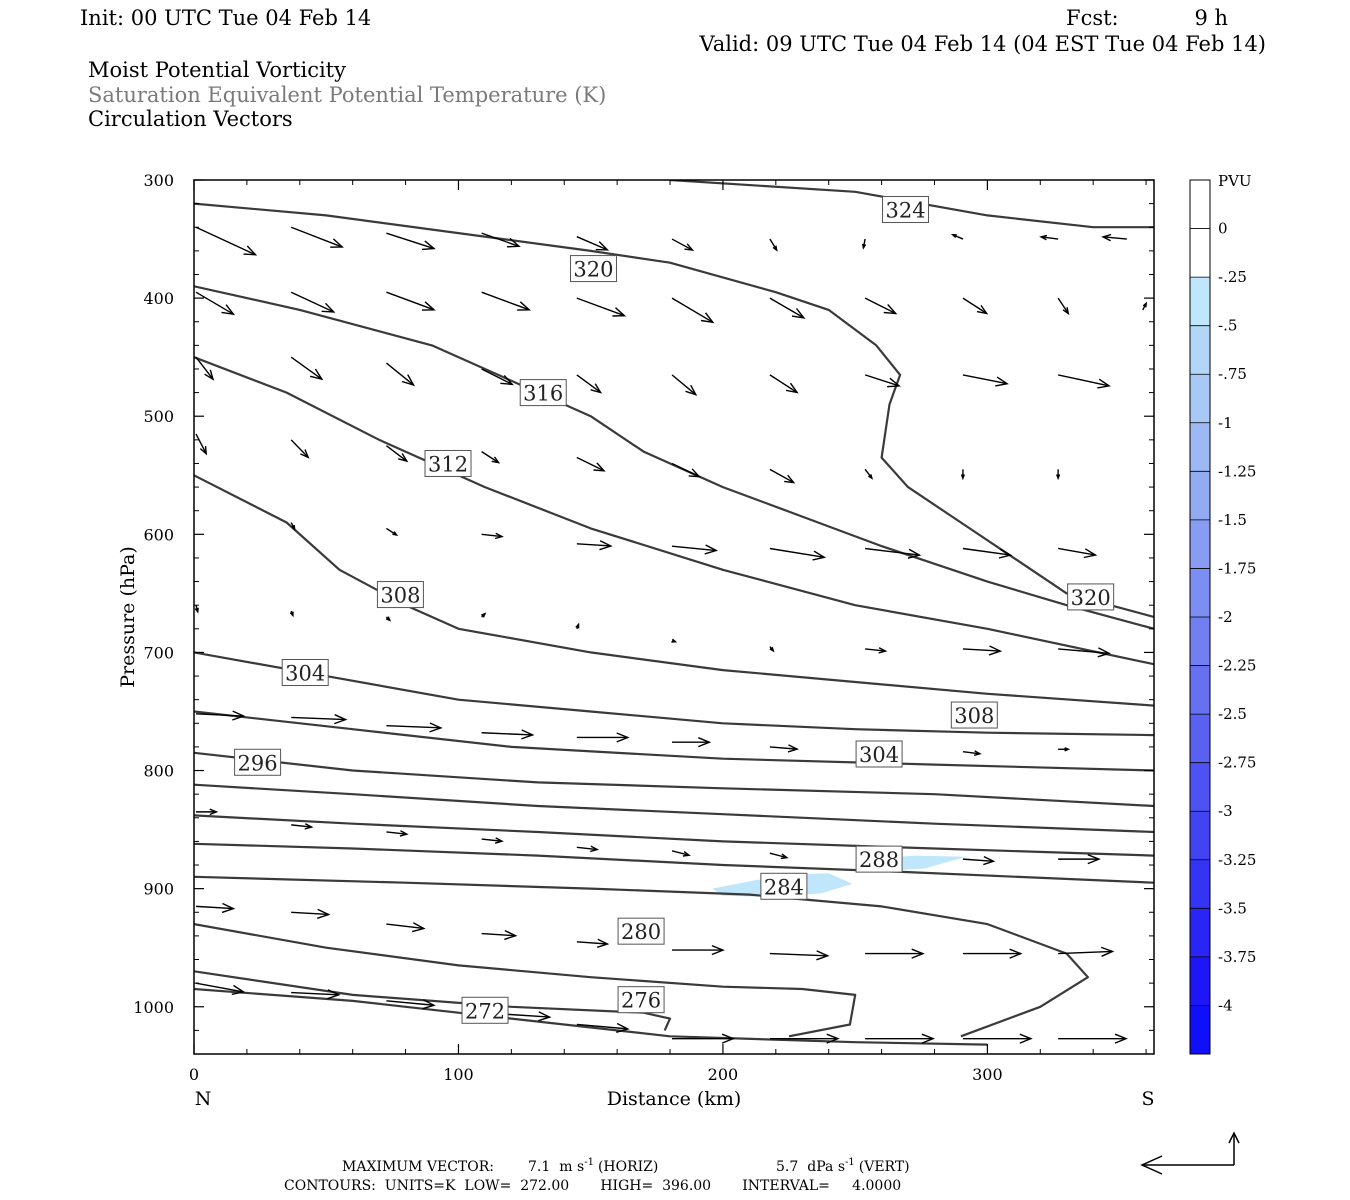 The width and height of the screenshot is (1350, 1200). I want to click on contour-label: 304, so click(305, 674).